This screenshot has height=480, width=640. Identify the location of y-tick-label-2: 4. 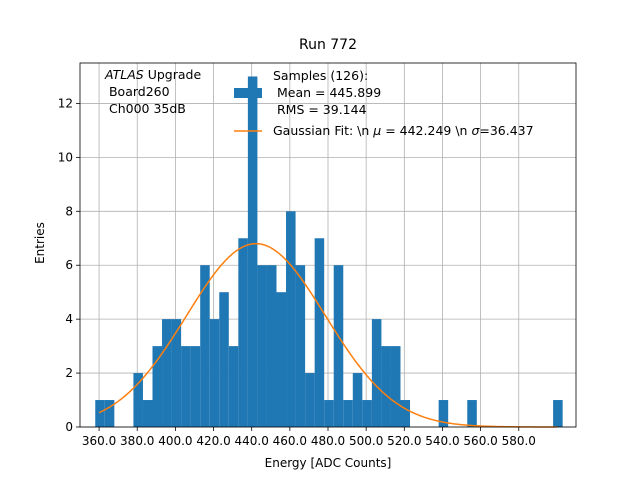
(69, 319).